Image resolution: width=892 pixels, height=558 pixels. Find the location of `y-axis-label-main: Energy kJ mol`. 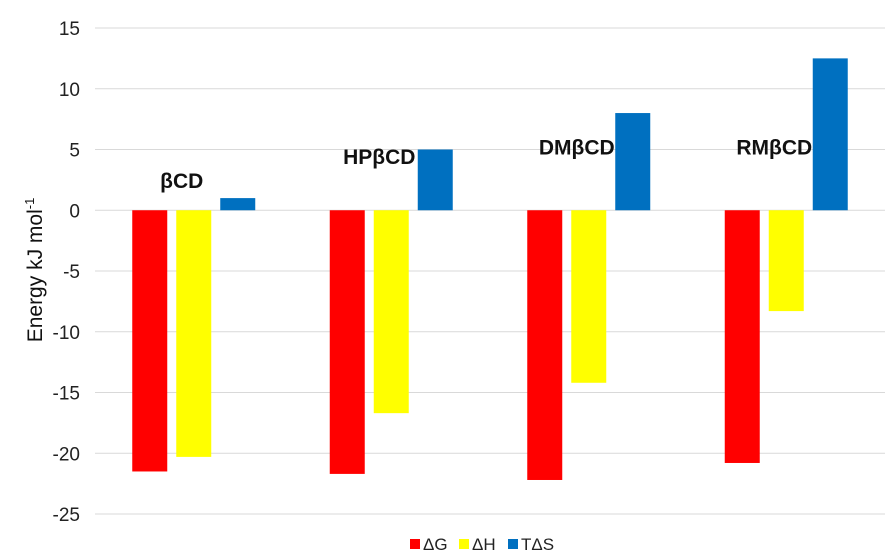

y-axis-label-main: Energy kJ mol is located at coordinates (35, 275).